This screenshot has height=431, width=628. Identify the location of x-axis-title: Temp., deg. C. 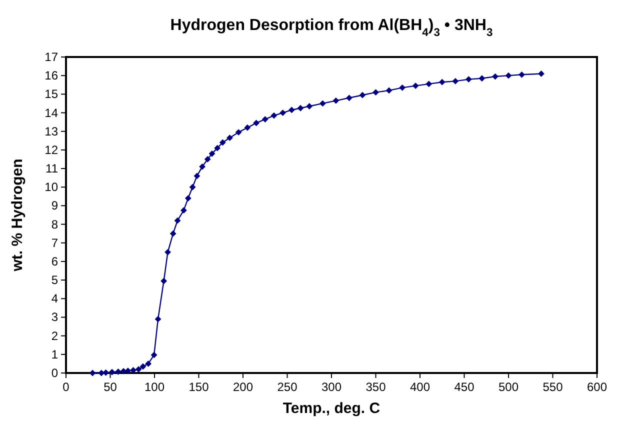
(331, 408).